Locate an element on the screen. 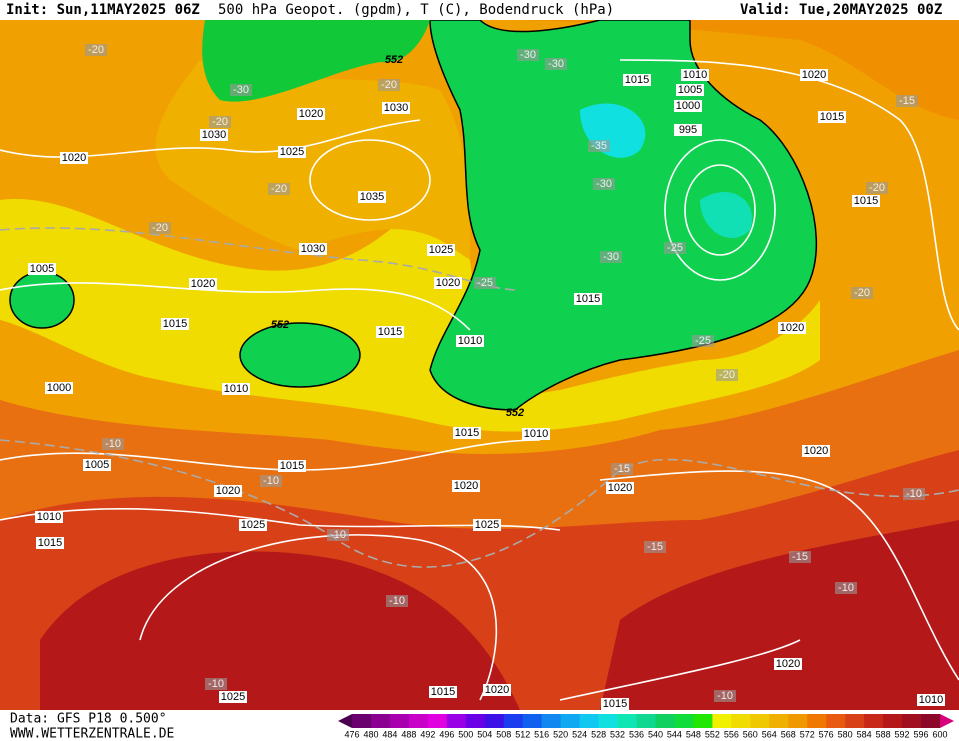 The width and height of the screenshot is (959, 741). colorbar-label: 572 is located at coordinates (807, 734).